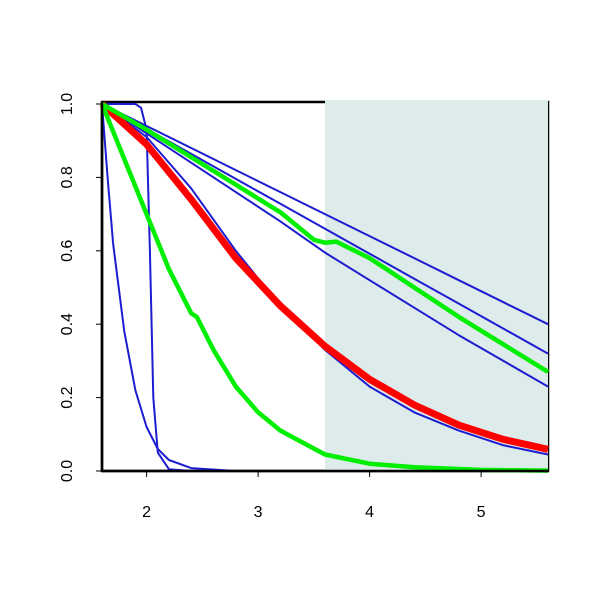 The height and width of the screenshot is (600, 600). What do you see at coordinates (258, 512) in the screenshot?
I see `x-tick-label: 3` at bounding box center [258, 512].